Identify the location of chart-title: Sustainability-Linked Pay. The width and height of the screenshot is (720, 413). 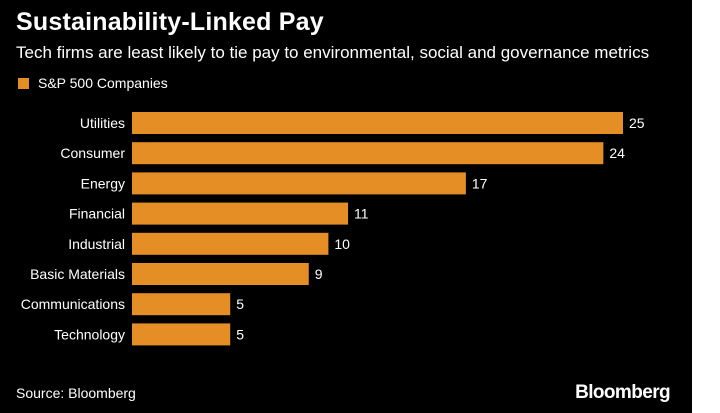
(170, 22).